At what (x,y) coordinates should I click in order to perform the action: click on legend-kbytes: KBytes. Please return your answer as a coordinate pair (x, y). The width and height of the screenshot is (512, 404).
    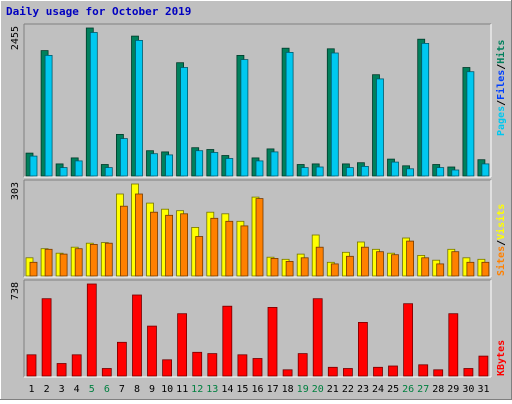
    Looking at the image, I should click on (501, 358).